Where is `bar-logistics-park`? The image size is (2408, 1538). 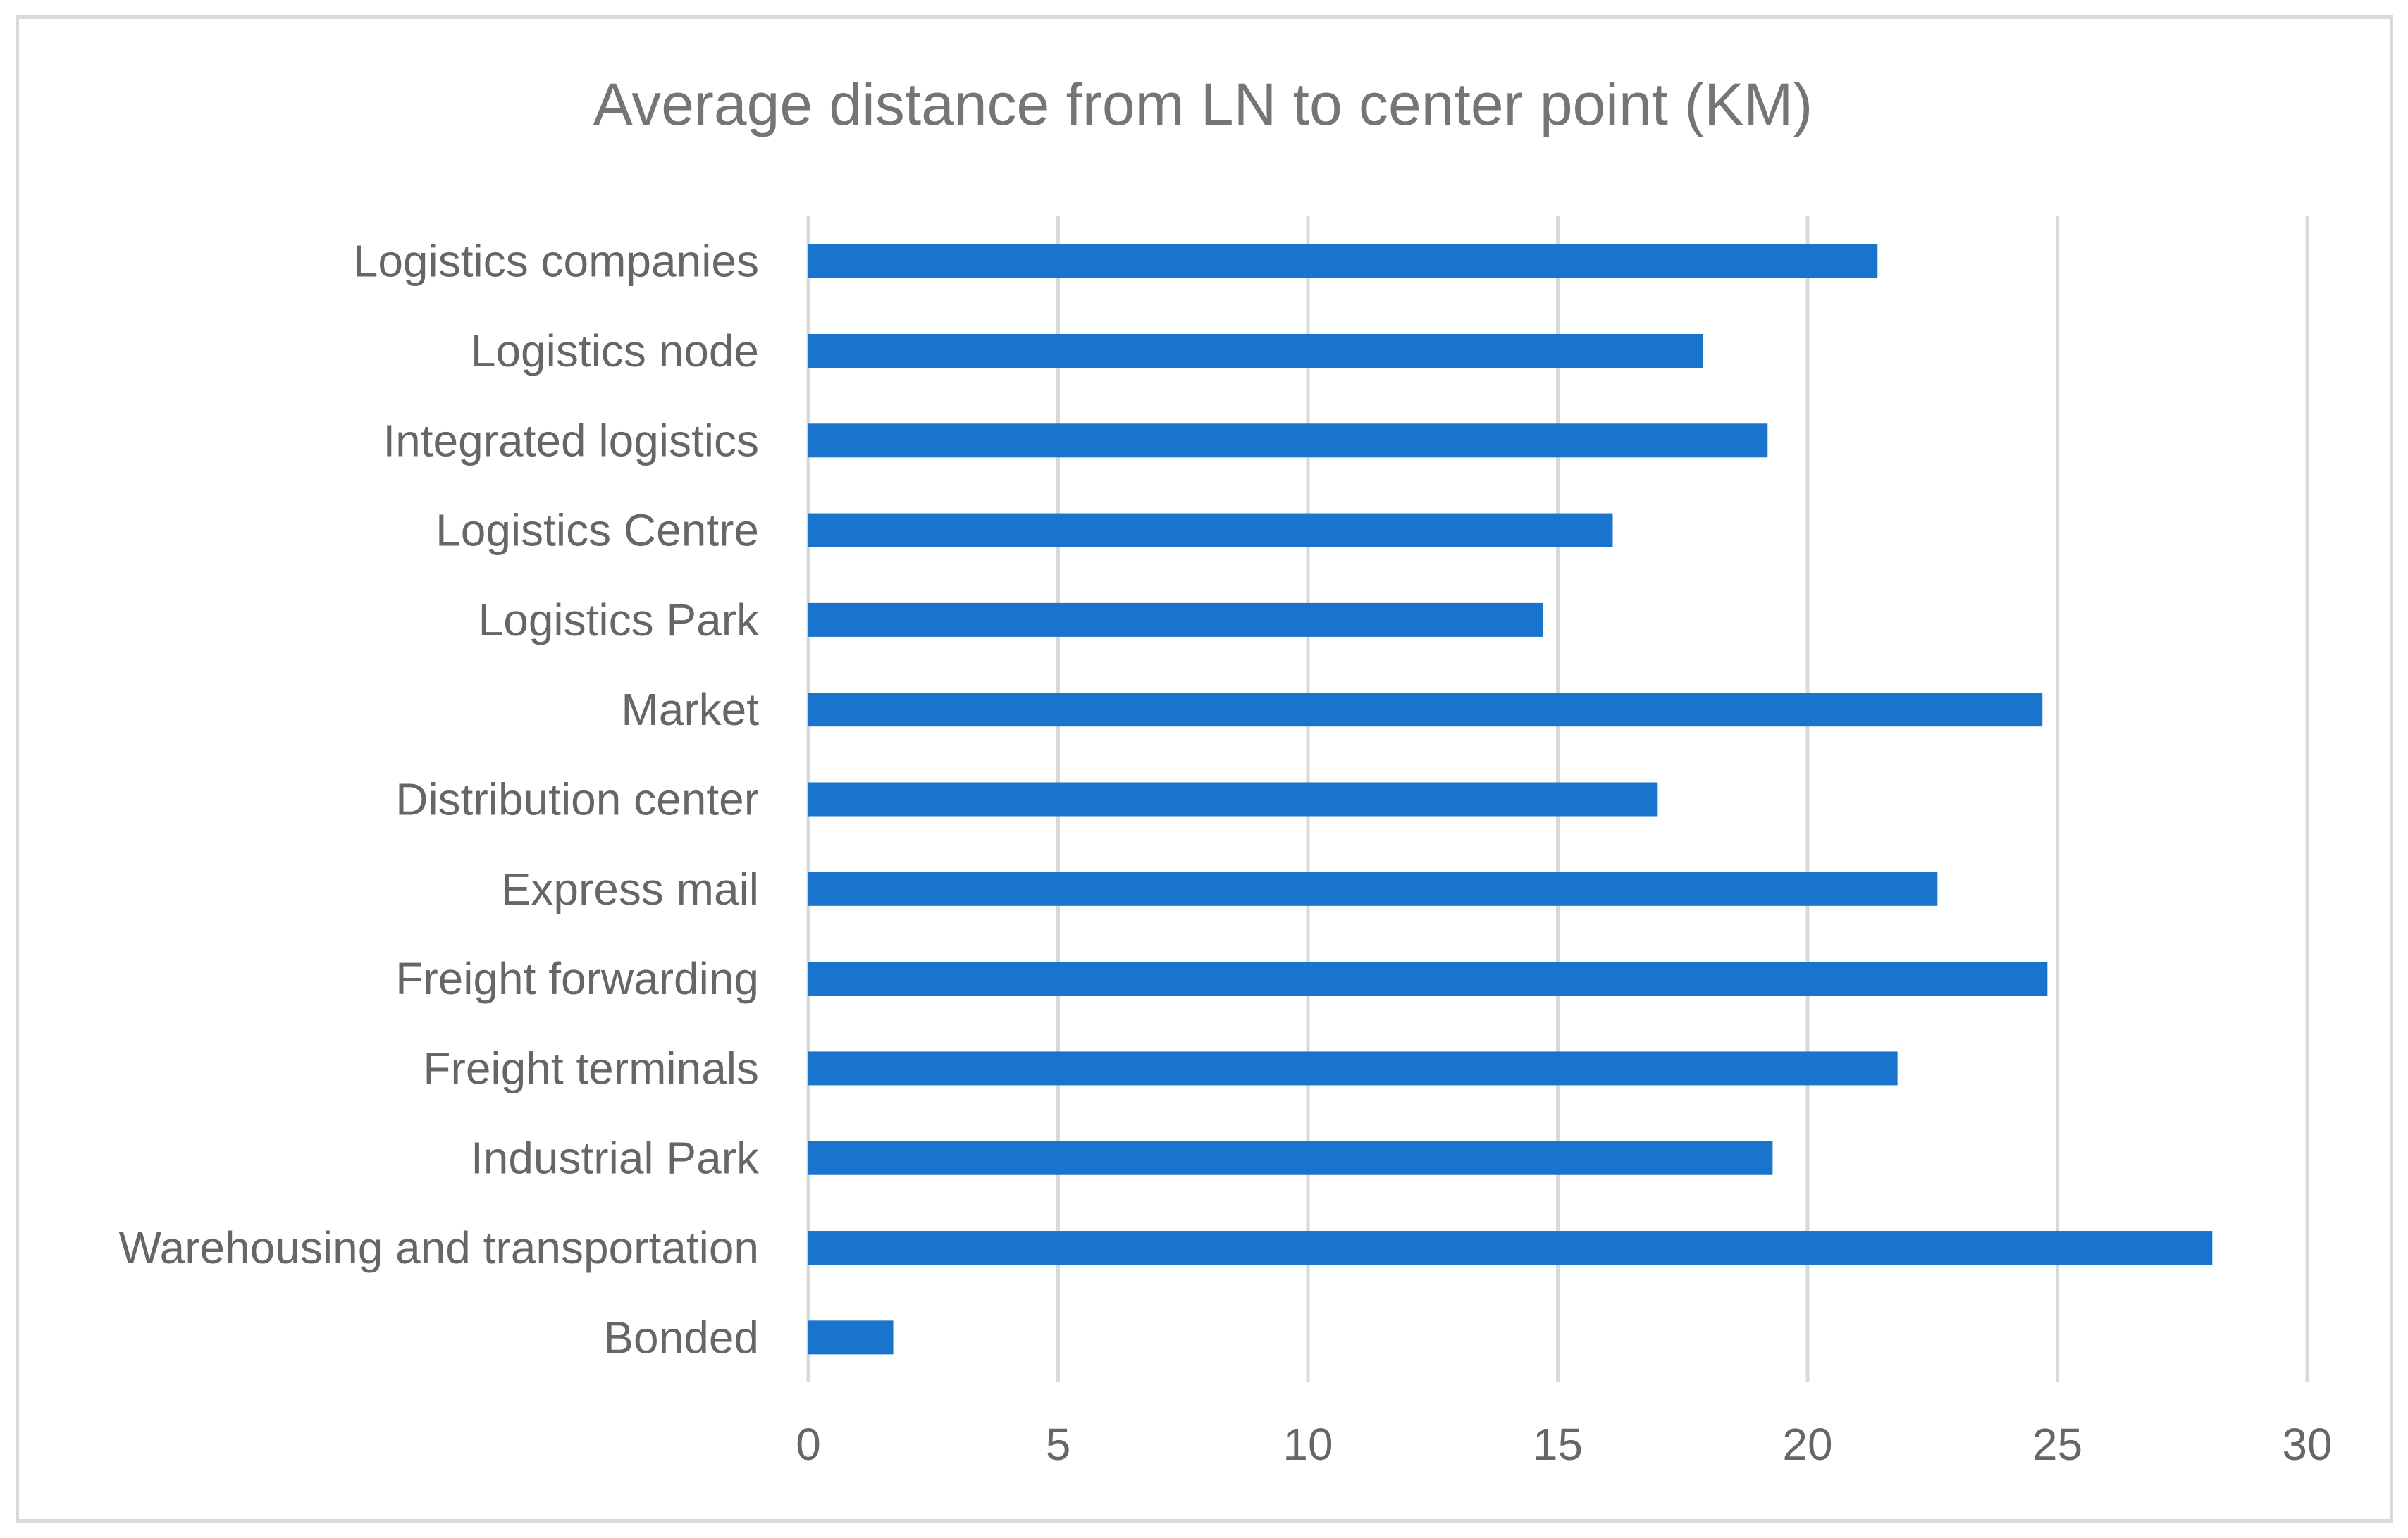 bar-logistics-park is located at coordinates (1175, 619).